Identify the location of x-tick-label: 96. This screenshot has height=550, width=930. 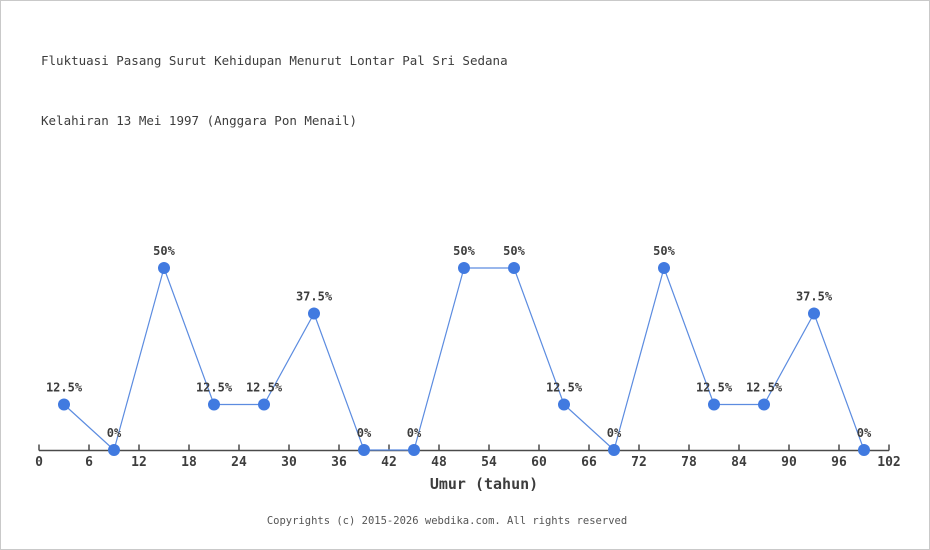
(839, 462).